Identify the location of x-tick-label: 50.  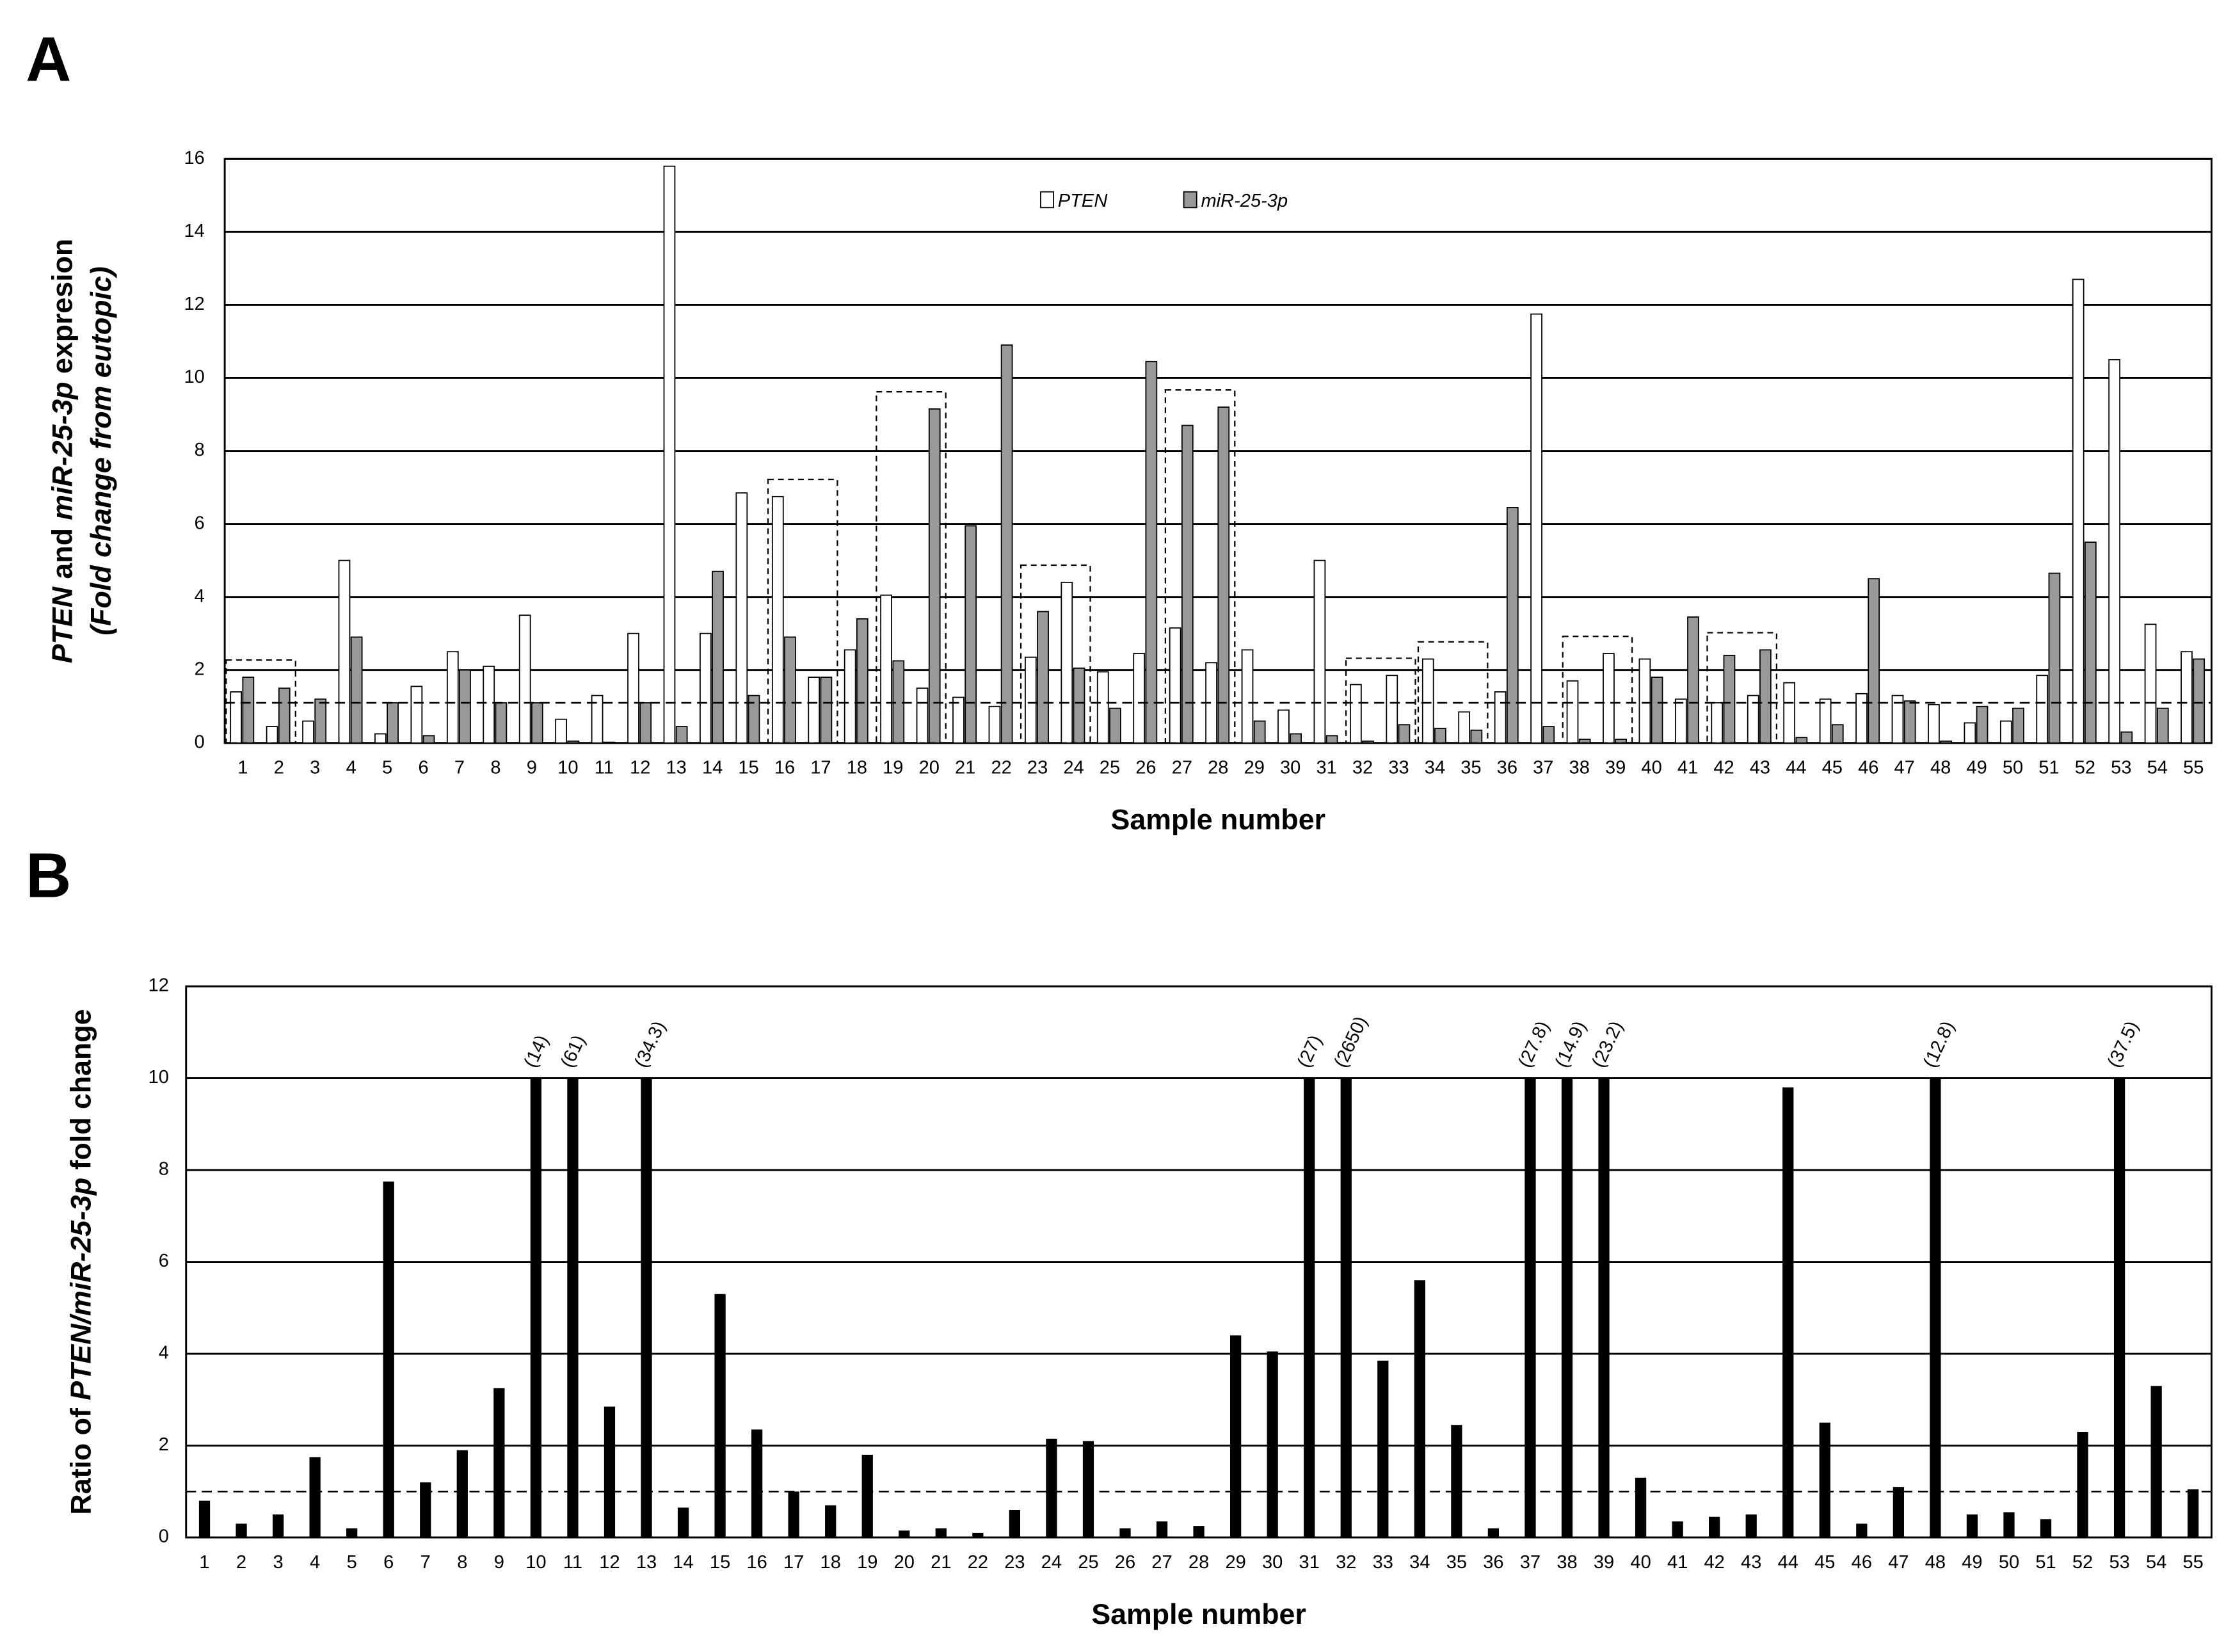
(2009, 1562).